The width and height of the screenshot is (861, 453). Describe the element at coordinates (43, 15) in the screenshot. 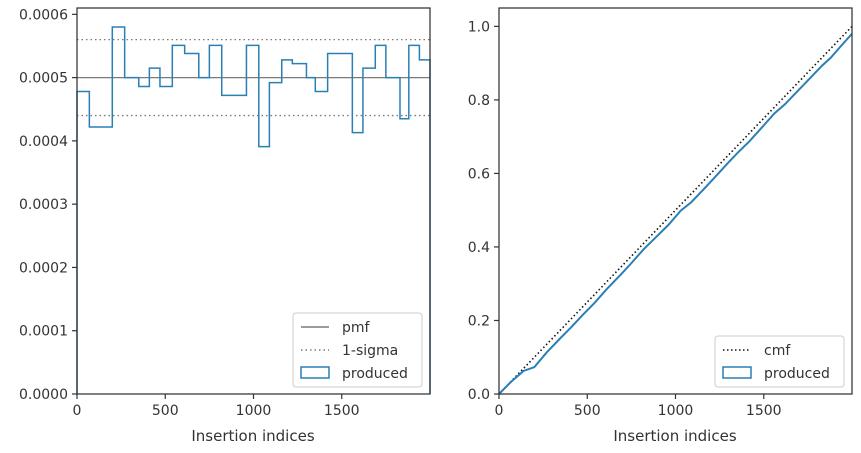

I see `pmf-y-tick-label: 0.0006` at that location.